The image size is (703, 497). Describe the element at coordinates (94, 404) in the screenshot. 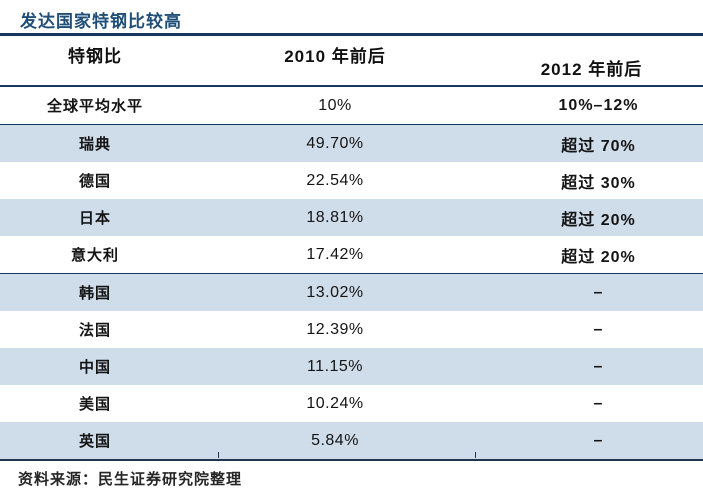

I see `cell-entity: 美国` at that location.